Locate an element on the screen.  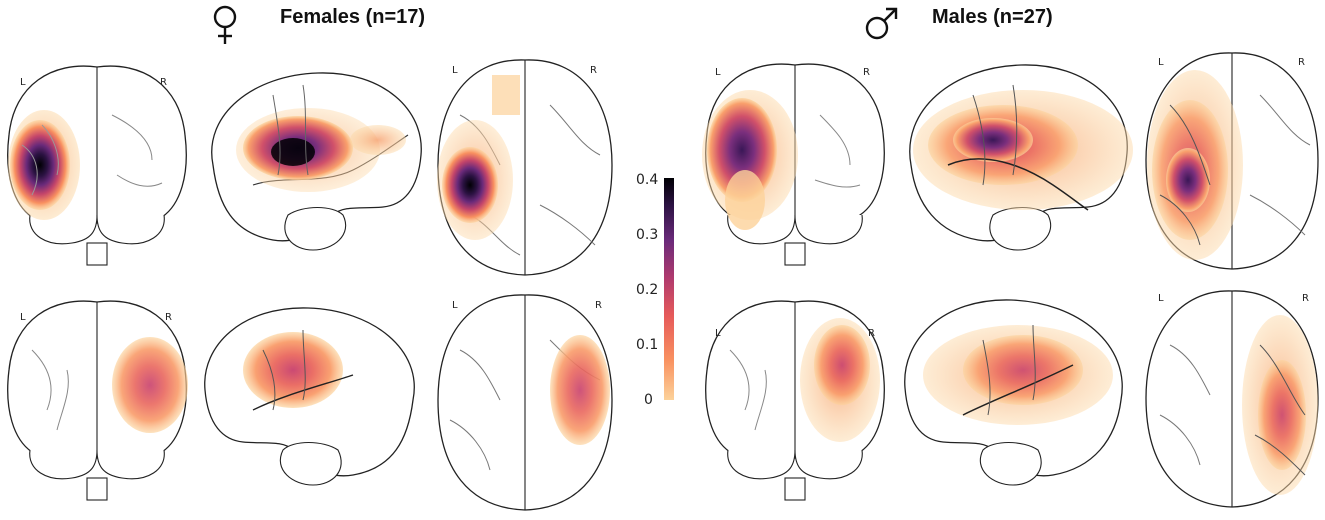
female-rh-axial-view: L R is located at coordinates (525, 402).